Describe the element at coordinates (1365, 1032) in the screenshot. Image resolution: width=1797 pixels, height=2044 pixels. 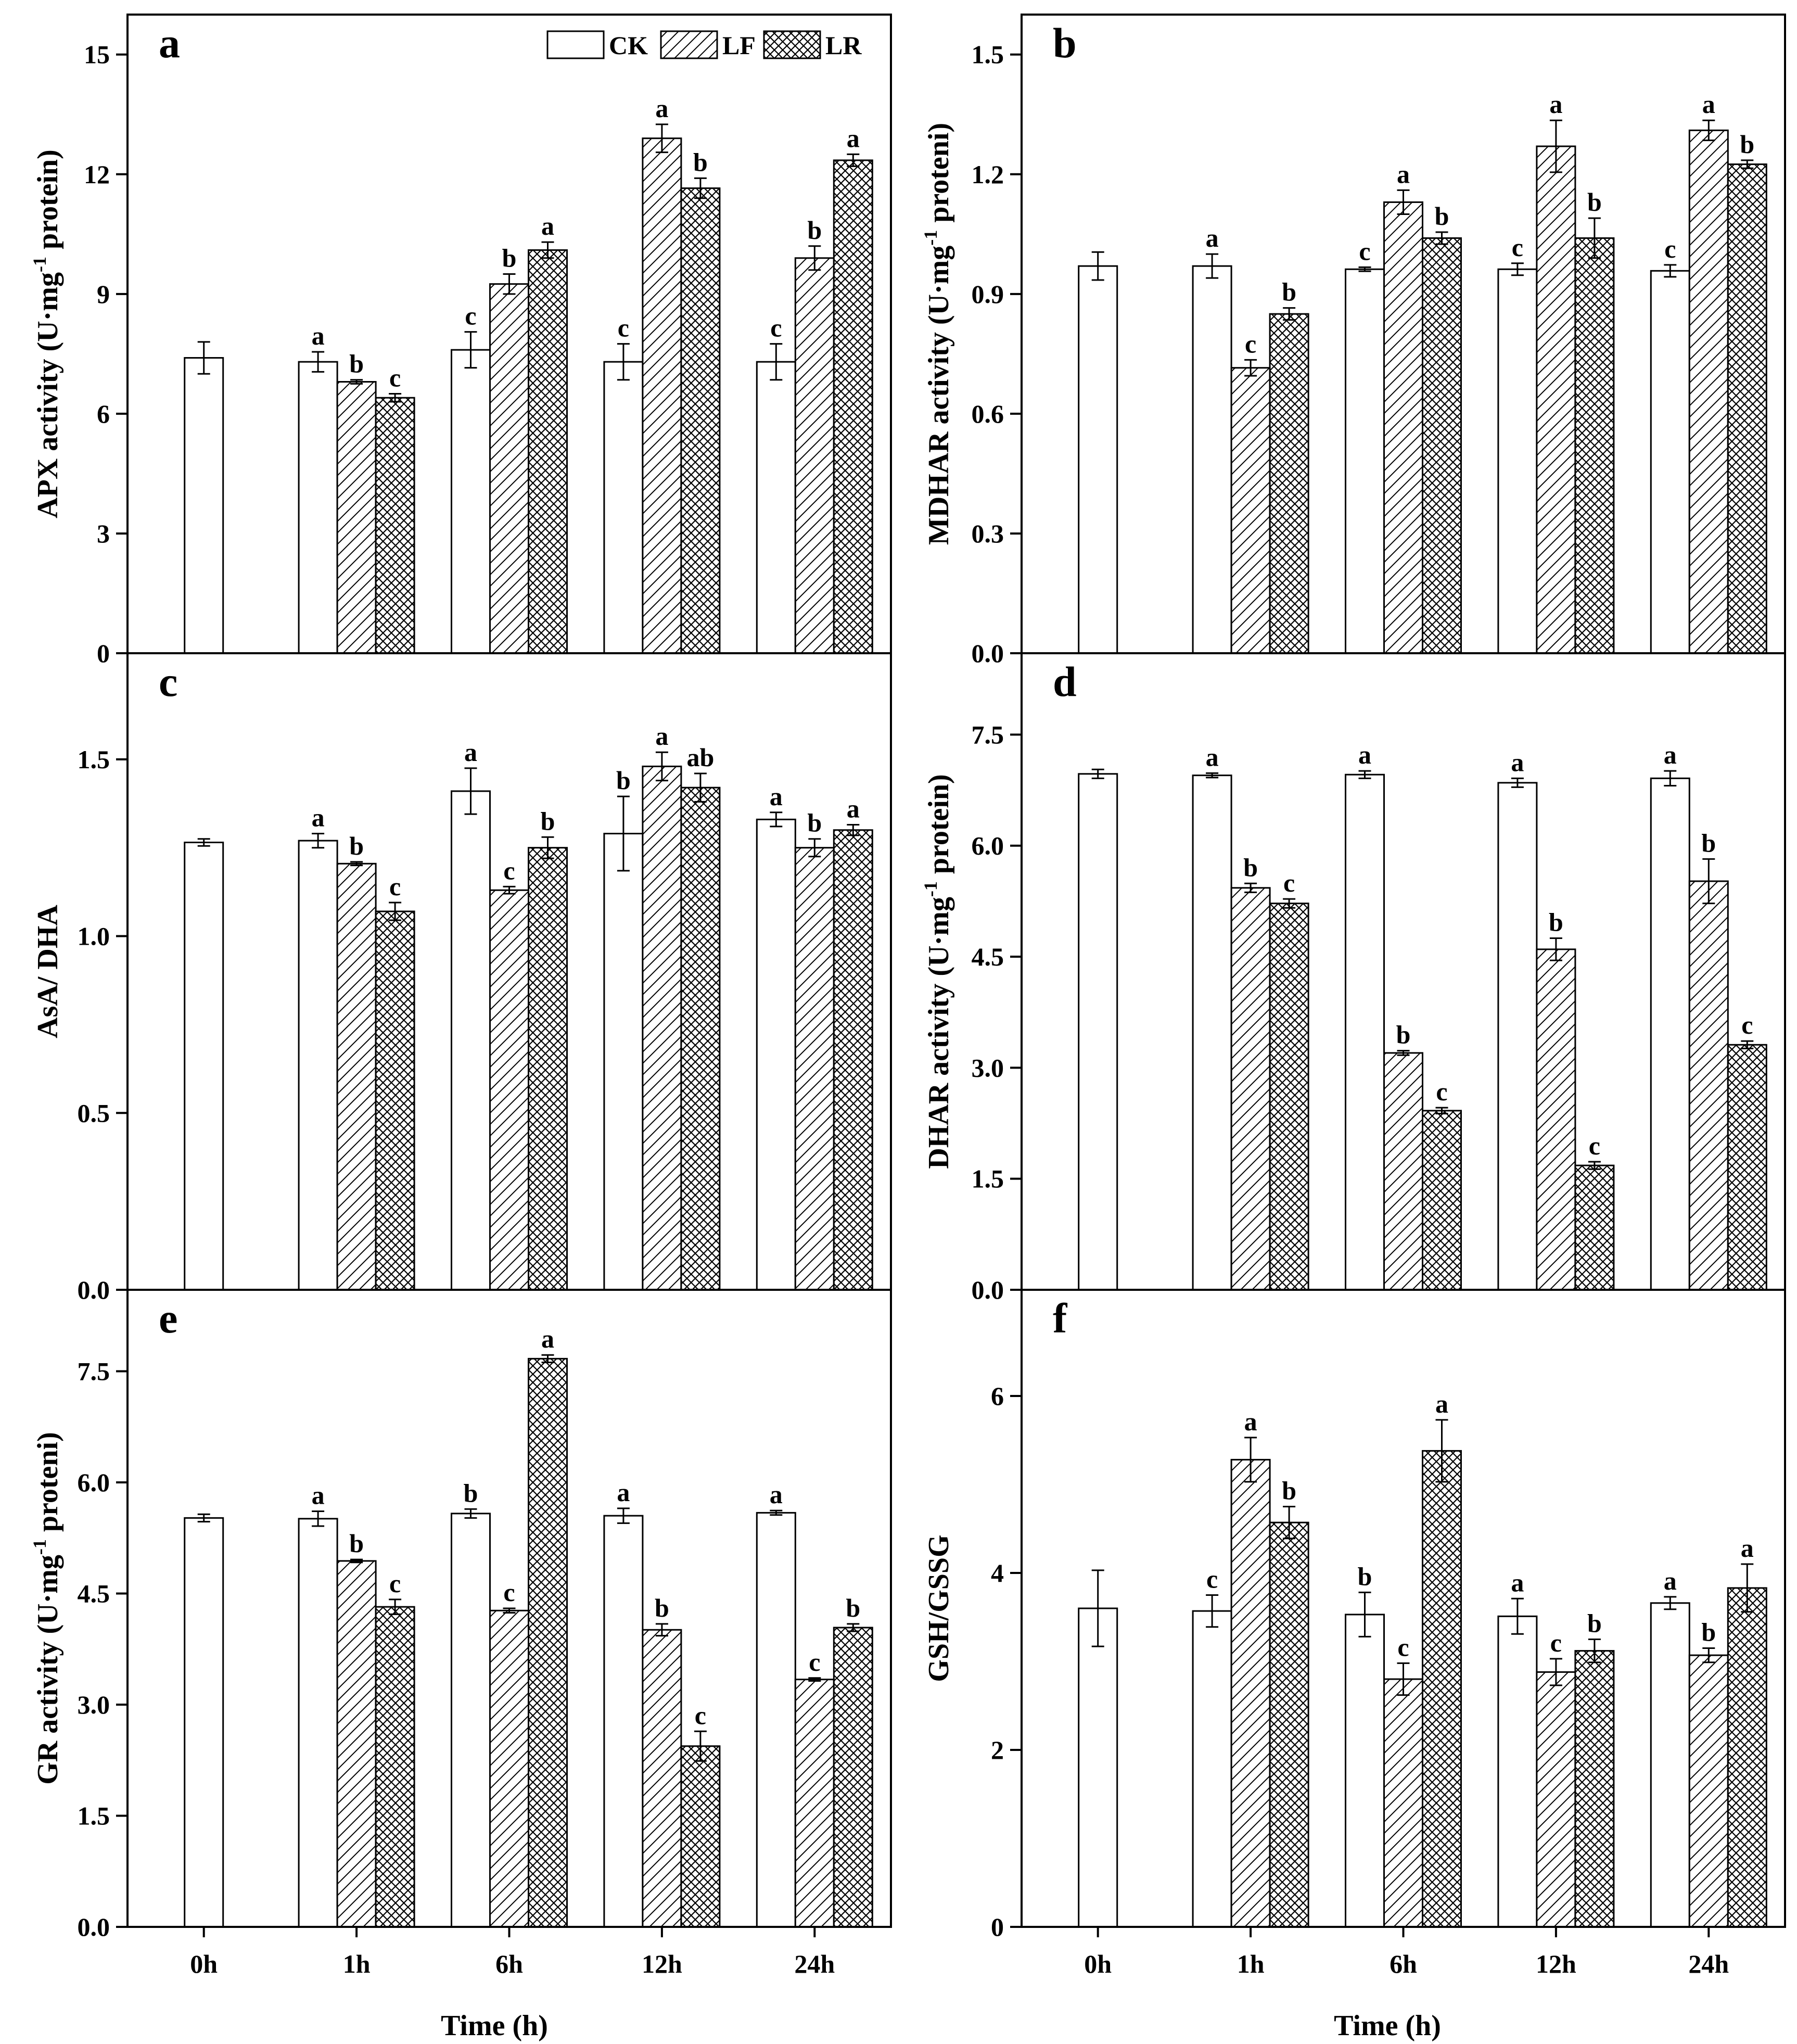
I see `bar-d-ck-6h` at that location.